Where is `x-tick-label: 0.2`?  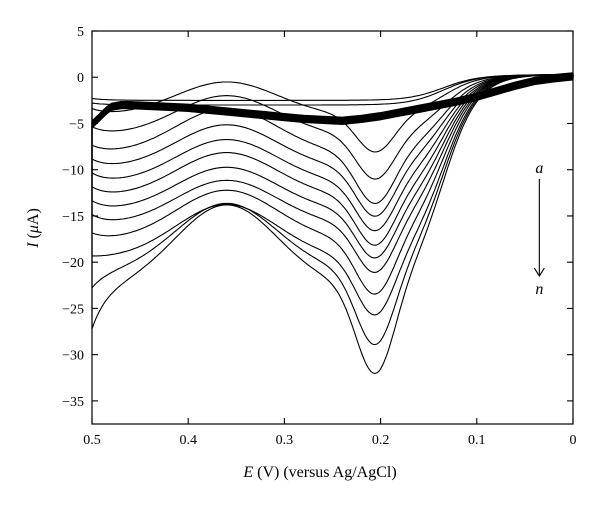 x-tick-label: 0.2 is located at coordinates (381, 440).